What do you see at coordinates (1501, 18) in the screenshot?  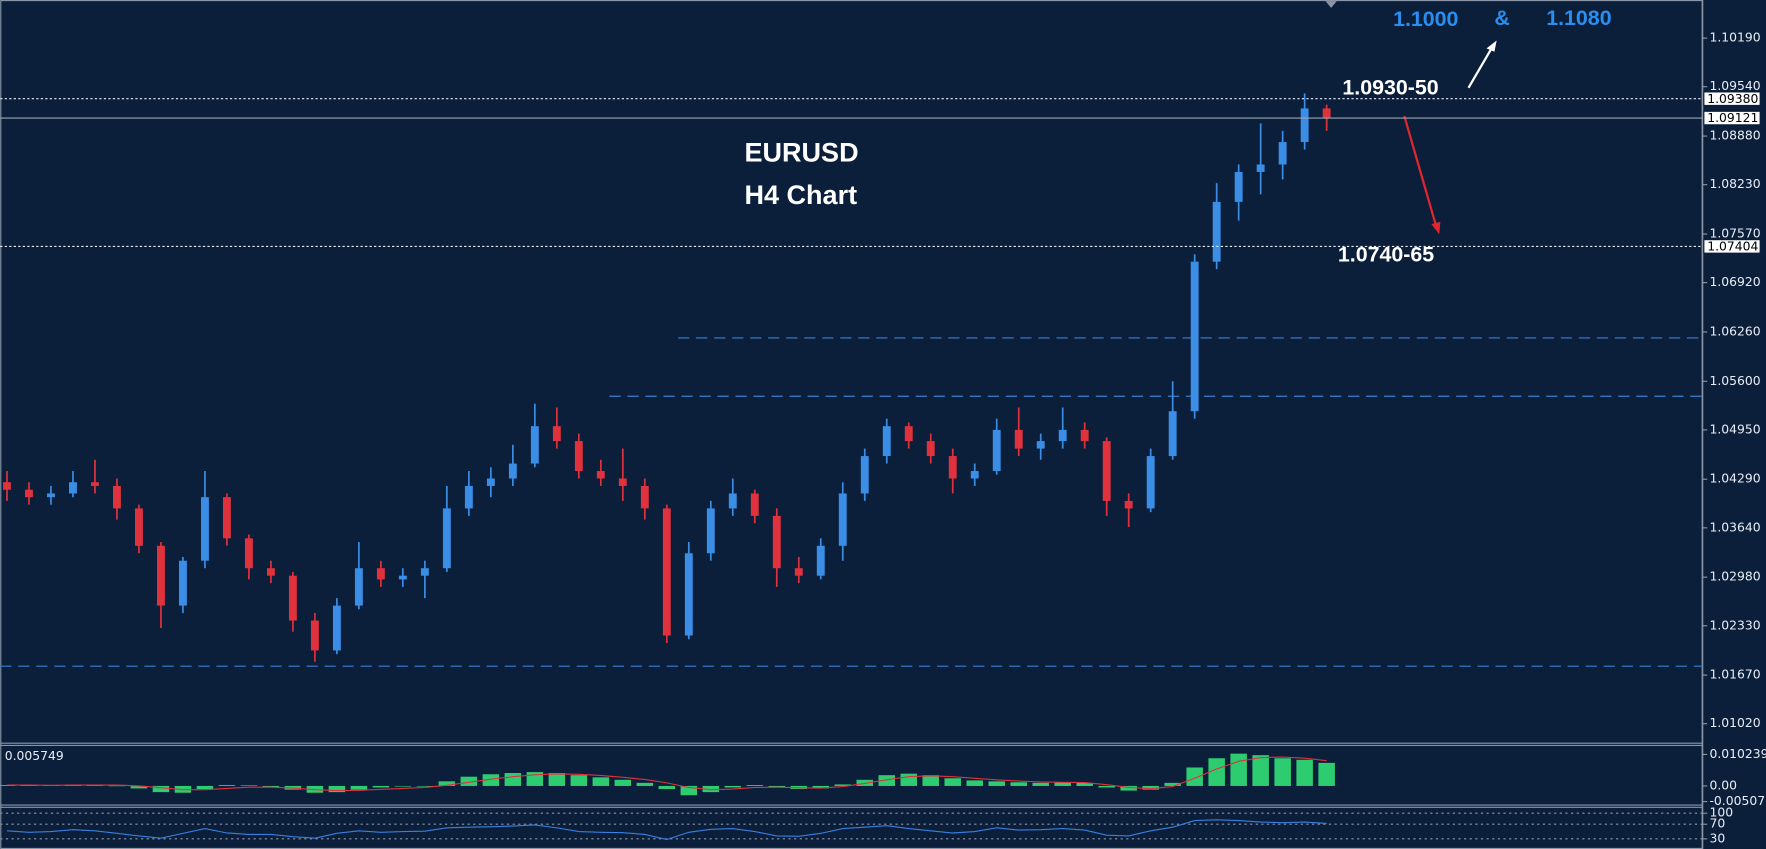 I see `annotation: &` at bounding box center [1501, 18].